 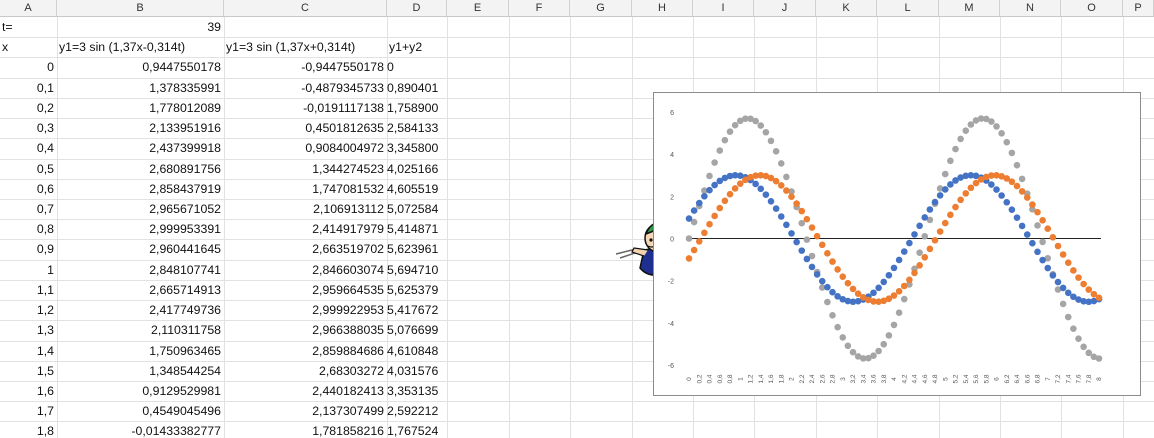 I want to click on cell-d9: 4,605519, so click(x=413, y=188).